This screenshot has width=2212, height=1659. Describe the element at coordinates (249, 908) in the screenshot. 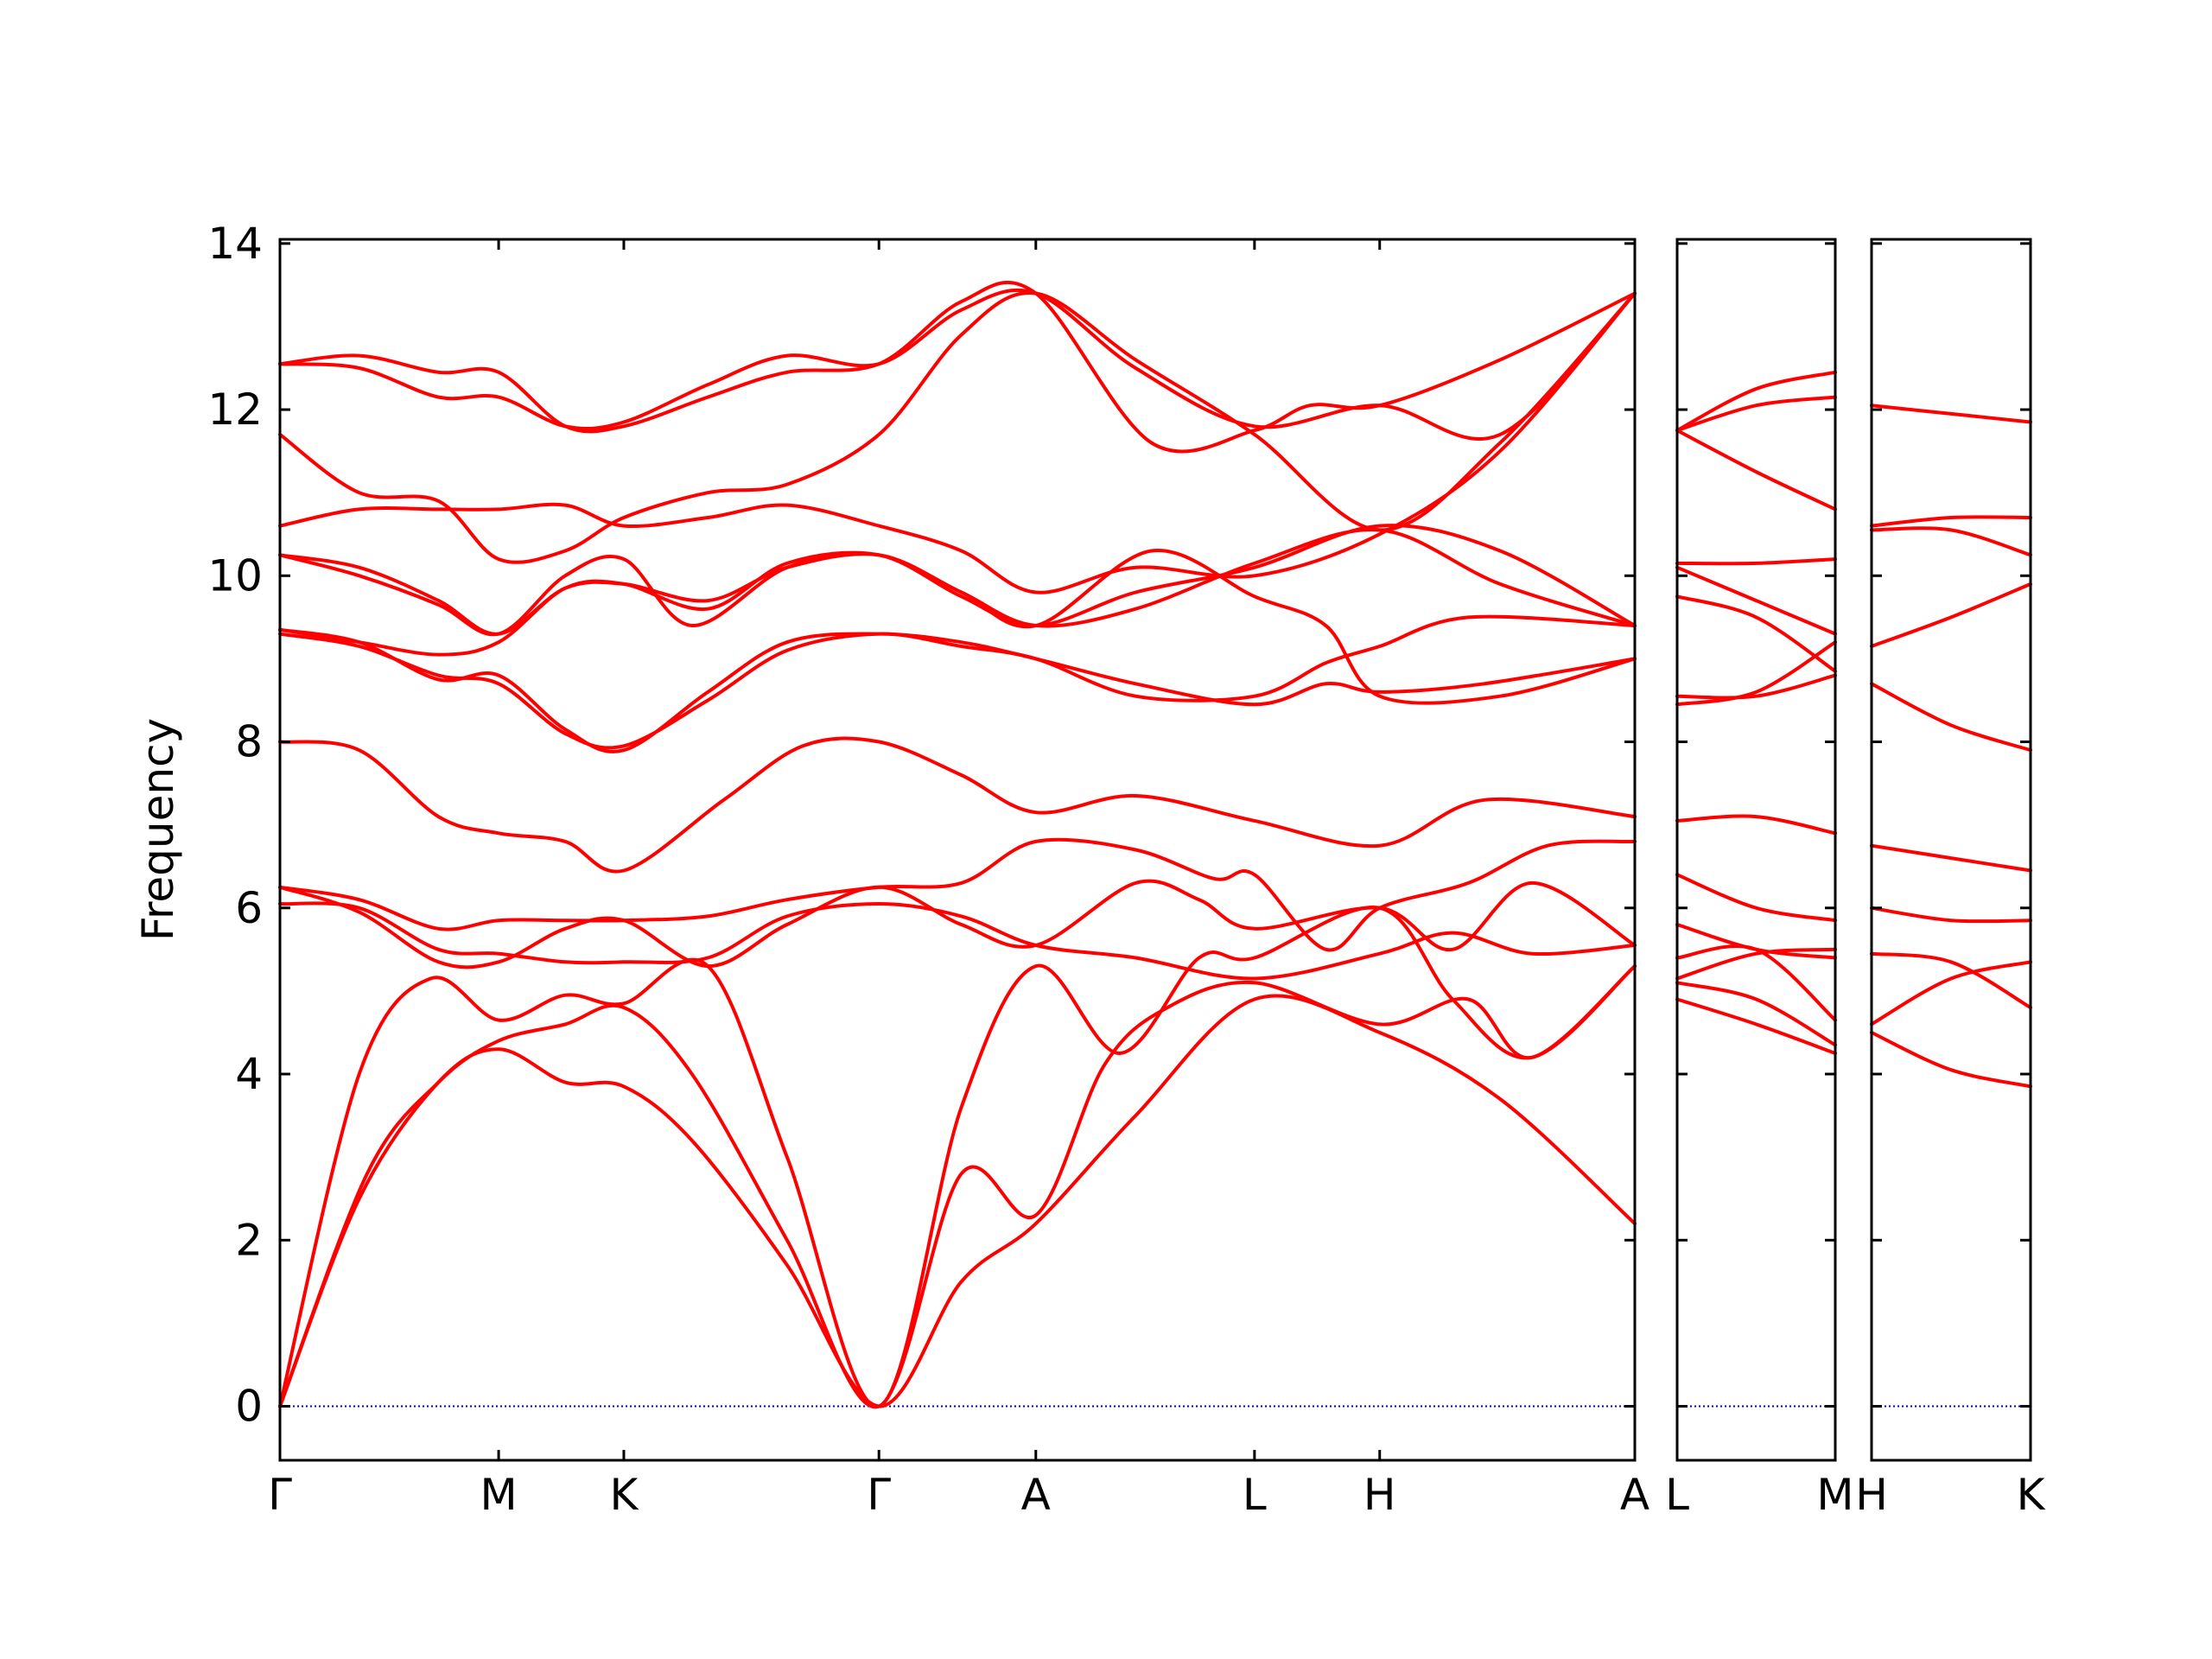

I see `y-tick-label: 6` at that location.